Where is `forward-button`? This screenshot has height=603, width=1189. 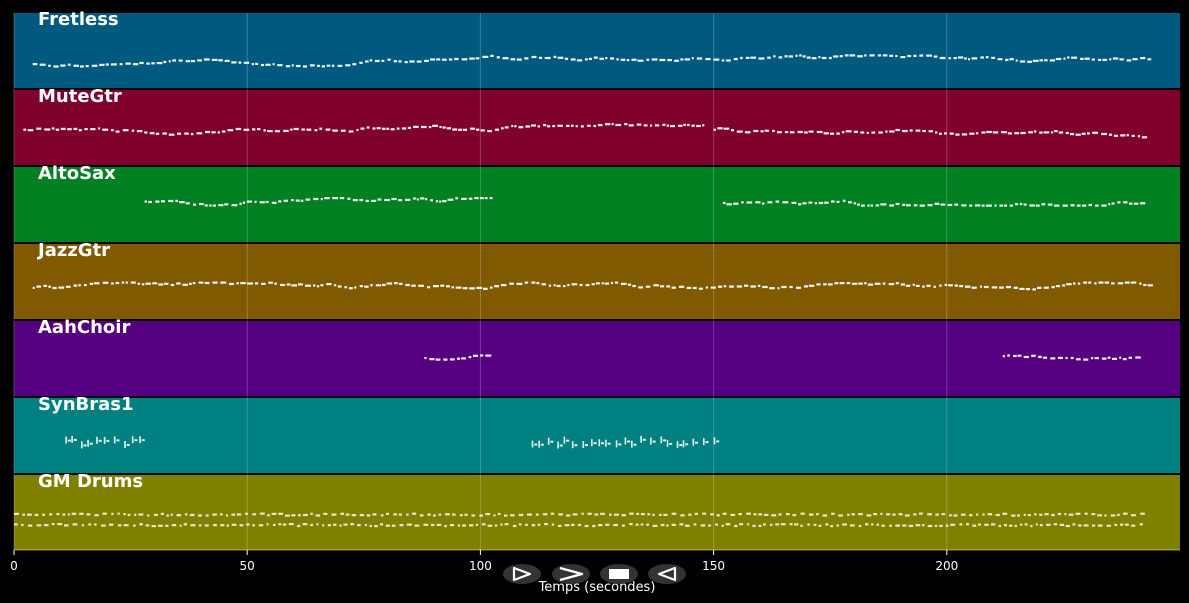 forward-button is located at coordinates (571, 574).